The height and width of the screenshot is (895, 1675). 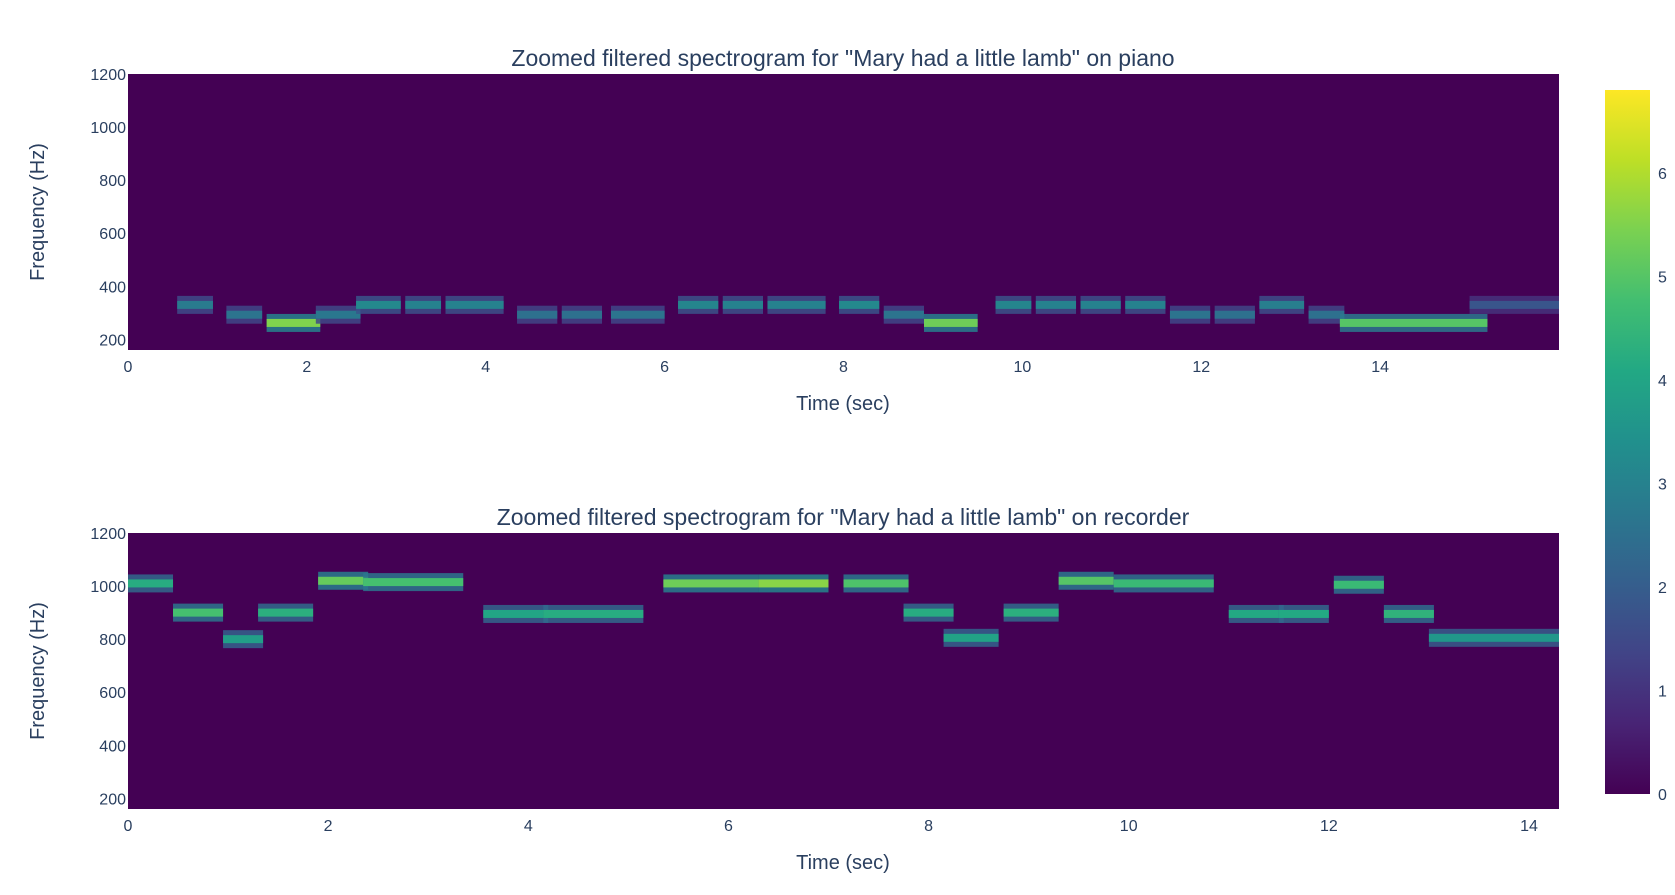 What do you see at coordinates (1529, 826) in the screenshot?
I see `recorder-x-tick-label: 14` at bounding box center [1529, 826].